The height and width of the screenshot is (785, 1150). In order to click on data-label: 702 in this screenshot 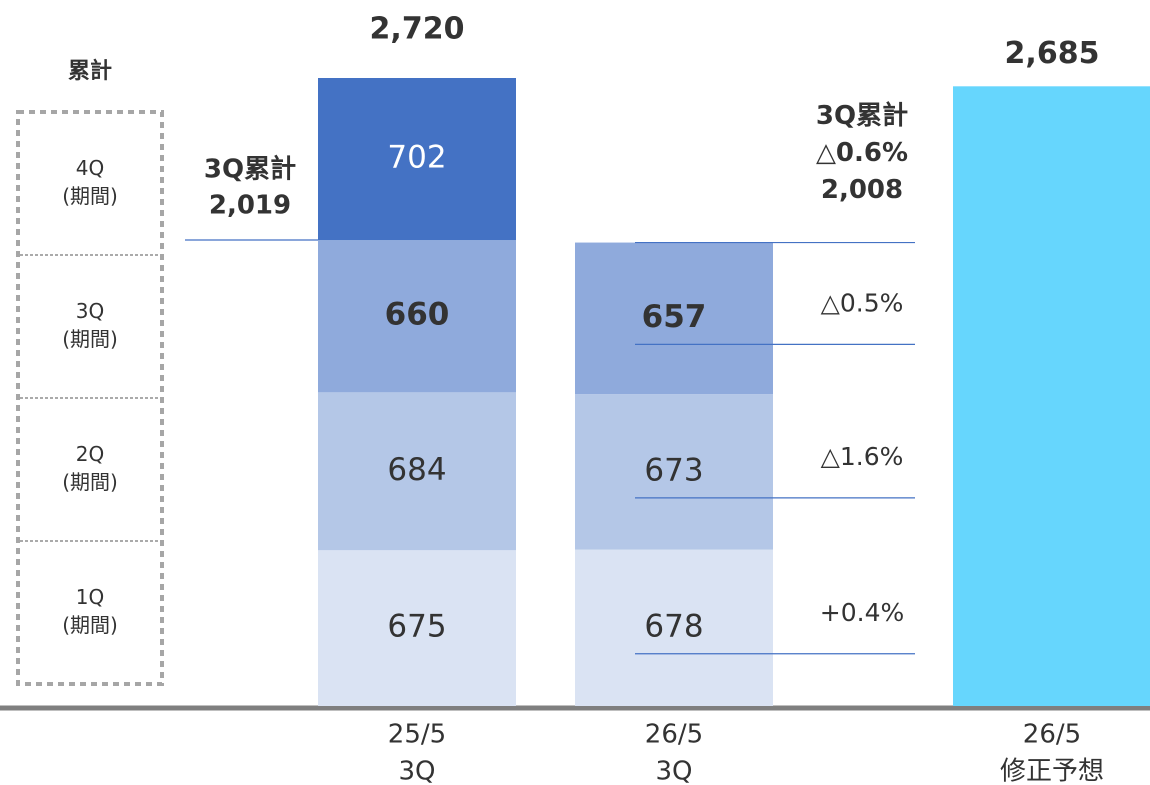, I will do `click(416, 158)`.